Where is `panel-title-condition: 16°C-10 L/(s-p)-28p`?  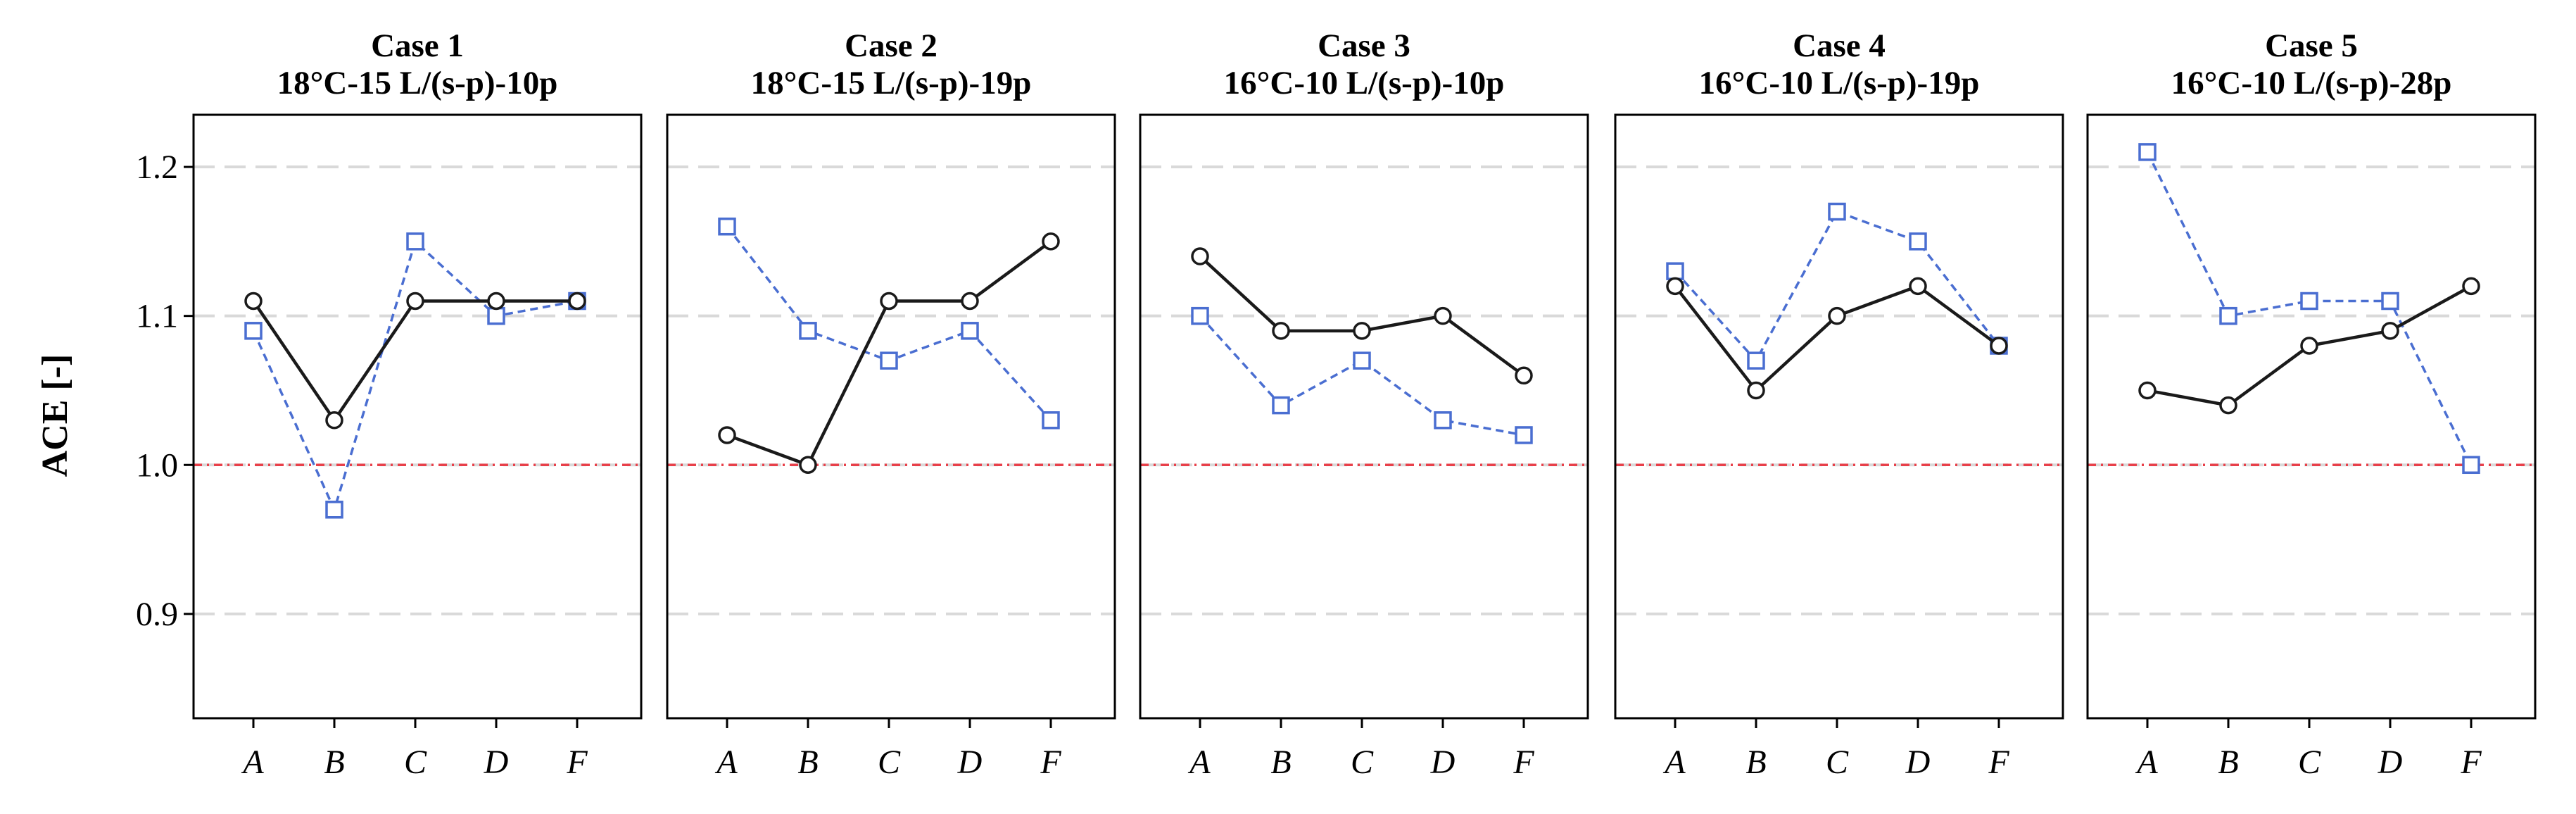 panel-title-condition: 16°C-10 L/(s-p)-28p is located at coordinates (2311, 83).